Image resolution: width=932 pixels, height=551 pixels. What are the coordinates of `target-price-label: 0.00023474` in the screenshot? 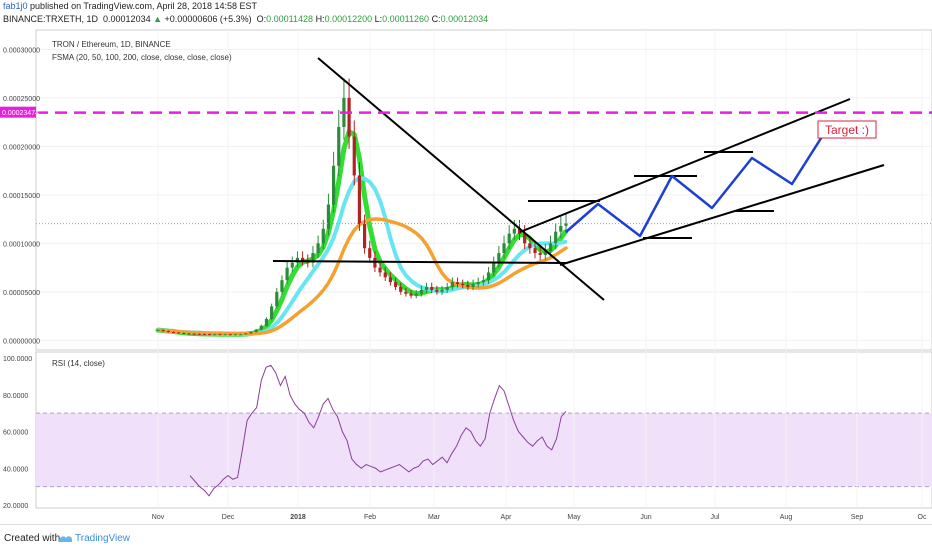 It's located at (20, 113).